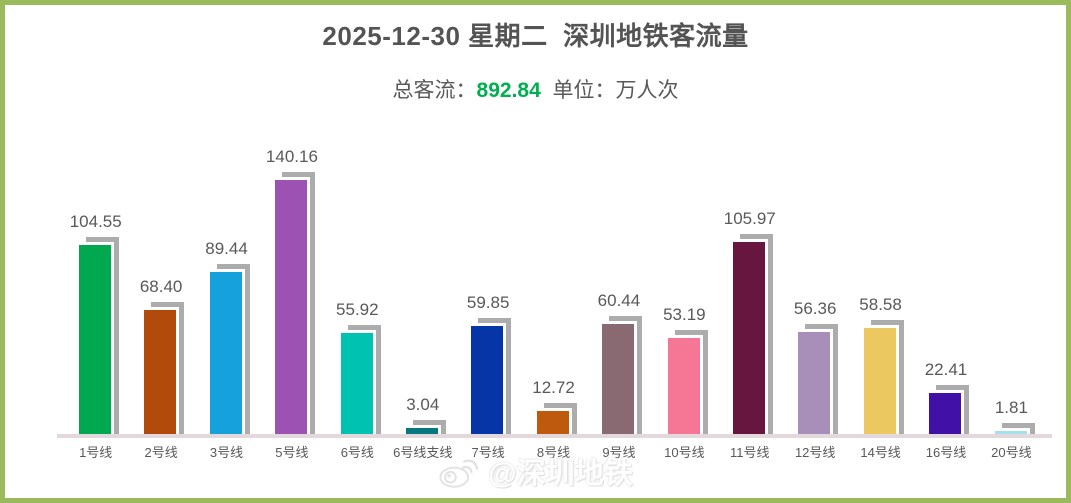  I want to click on bar-12号线, so click(814, 383).